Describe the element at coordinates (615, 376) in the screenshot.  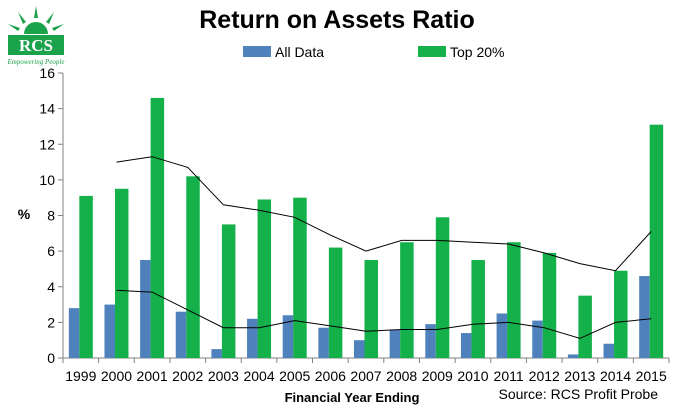
I see `x-tick-label: 2014` at that location.